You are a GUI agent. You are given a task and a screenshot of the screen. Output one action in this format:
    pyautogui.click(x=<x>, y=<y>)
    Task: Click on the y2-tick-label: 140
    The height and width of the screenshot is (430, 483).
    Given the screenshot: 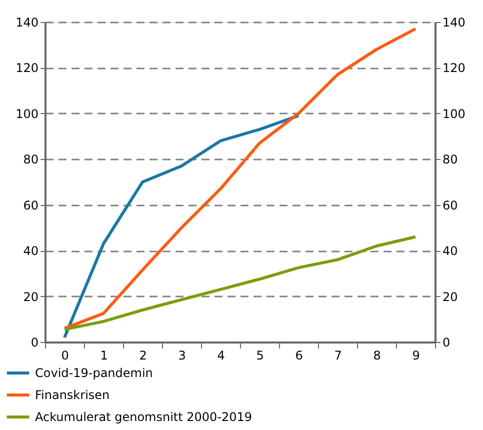 What is the action you would take?
    pyautogui.click(x=454, y=23)
    